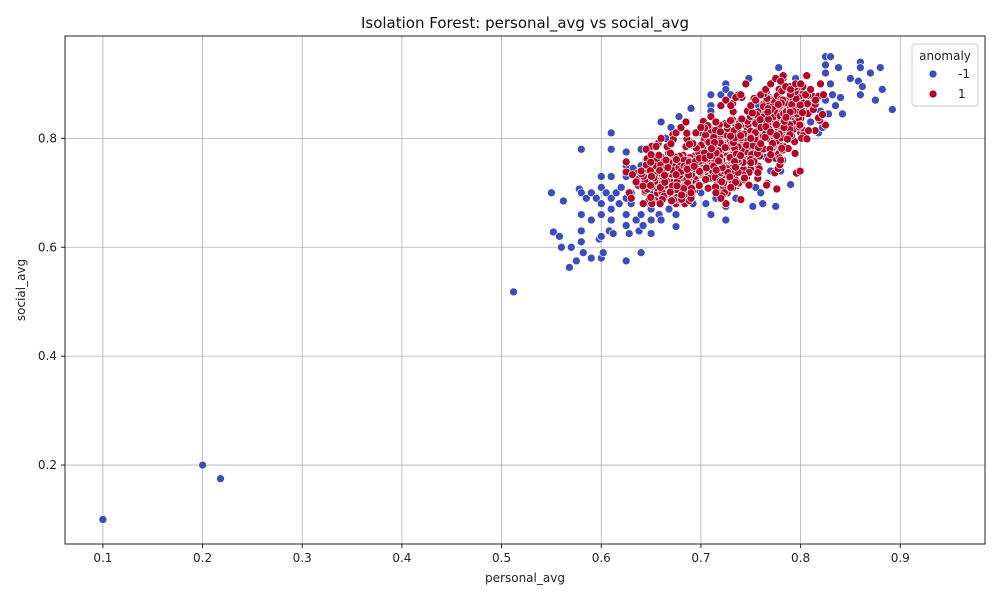  Describe the element at coordinates (964, 74) in the screenshot. I see `legend-label-series-0: -1` at that location.